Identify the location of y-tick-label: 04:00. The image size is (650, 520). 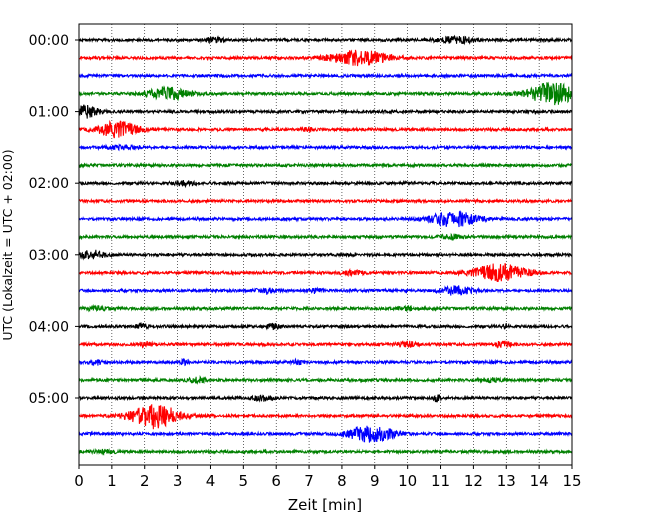
(49, 327).